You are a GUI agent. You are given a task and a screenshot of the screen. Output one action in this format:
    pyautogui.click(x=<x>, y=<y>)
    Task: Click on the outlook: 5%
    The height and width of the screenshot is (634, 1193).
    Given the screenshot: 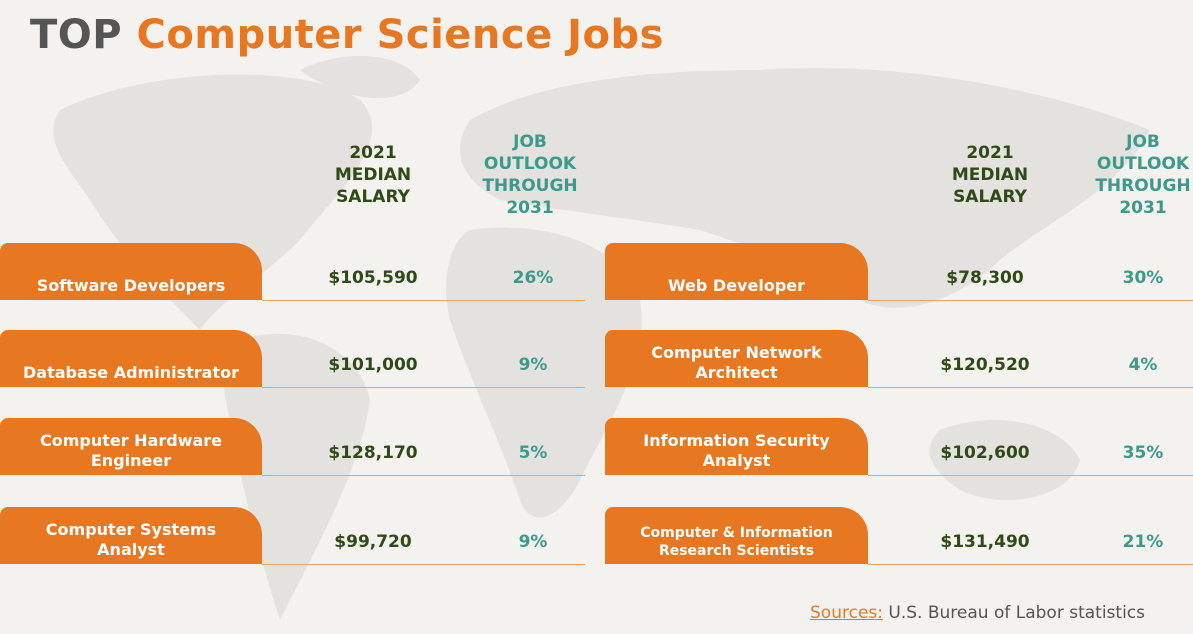 What is the action you would take?
    pyautogui.click(x=533, y=453)
    